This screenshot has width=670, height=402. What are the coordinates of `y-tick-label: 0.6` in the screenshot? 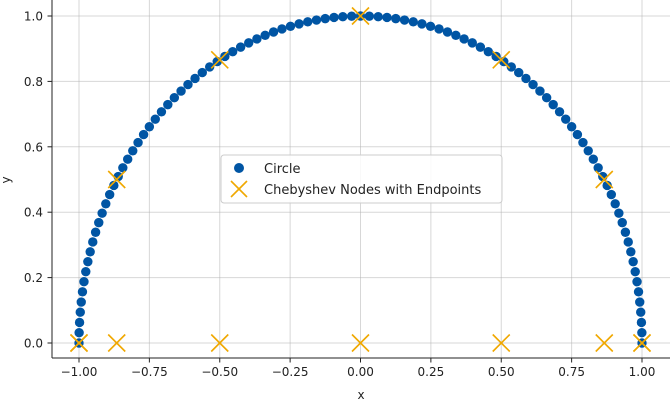 It's located at (33, 147).